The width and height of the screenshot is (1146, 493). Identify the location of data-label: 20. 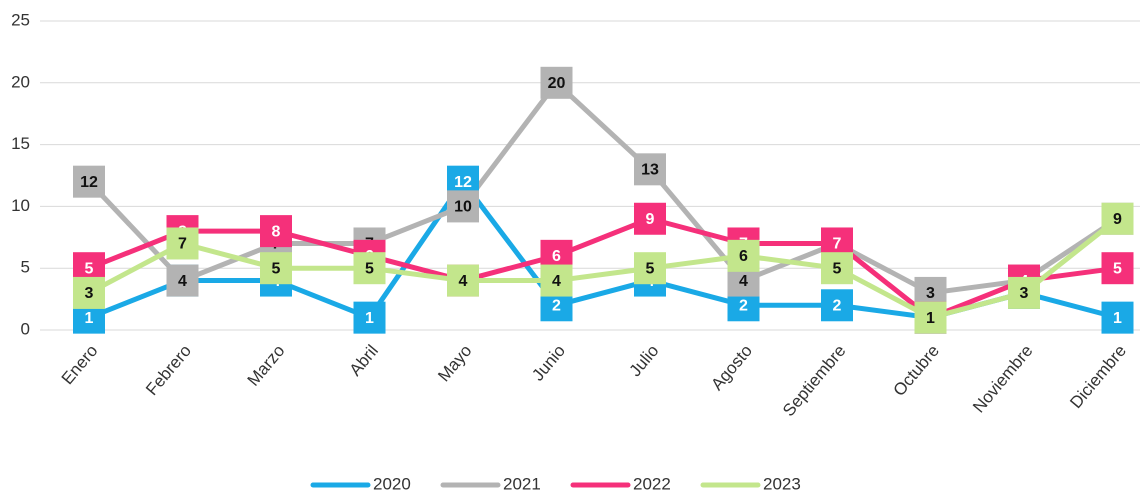
(556, 82).